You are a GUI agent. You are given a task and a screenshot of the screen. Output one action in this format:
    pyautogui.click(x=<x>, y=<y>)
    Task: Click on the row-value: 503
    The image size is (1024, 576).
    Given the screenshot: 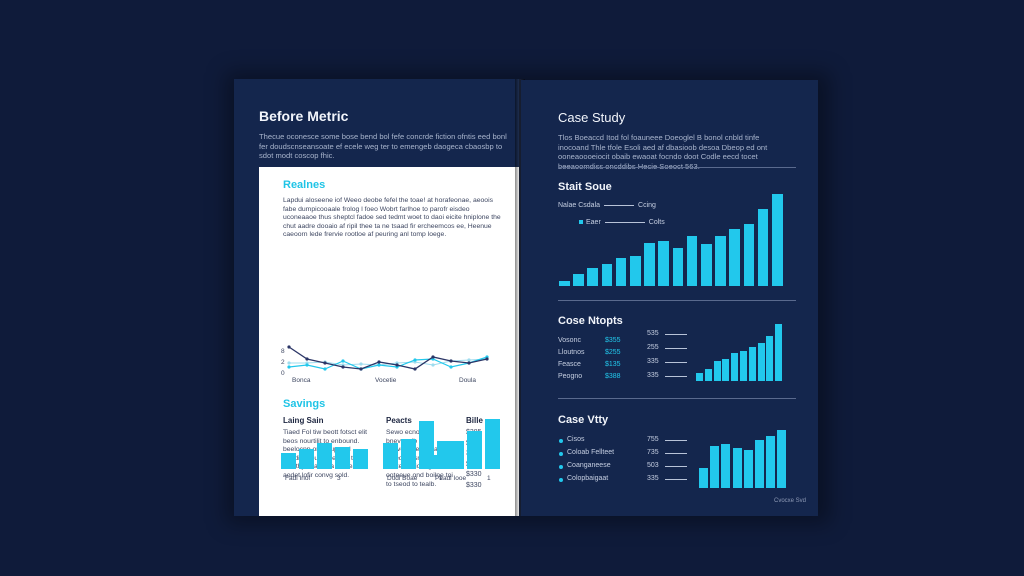 What is the action you would take?
    pyautogui.click(x=653, y=465)
    